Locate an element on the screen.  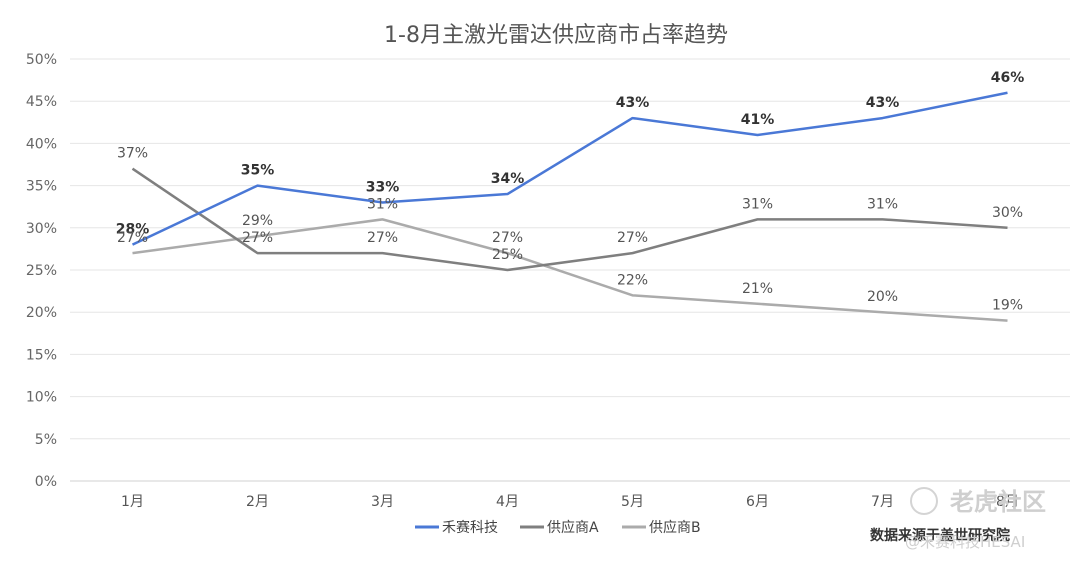
y-tick-label: 45% is located at coordinates (41, 102).